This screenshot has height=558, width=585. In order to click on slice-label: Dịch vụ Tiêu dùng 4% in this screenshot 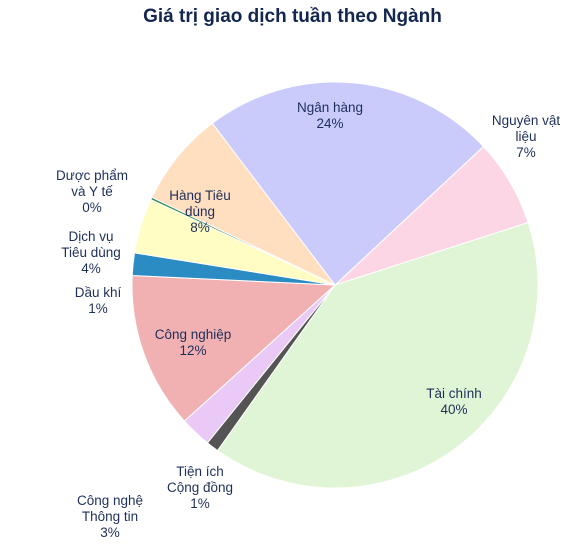, I will do `click(91, 252)`.